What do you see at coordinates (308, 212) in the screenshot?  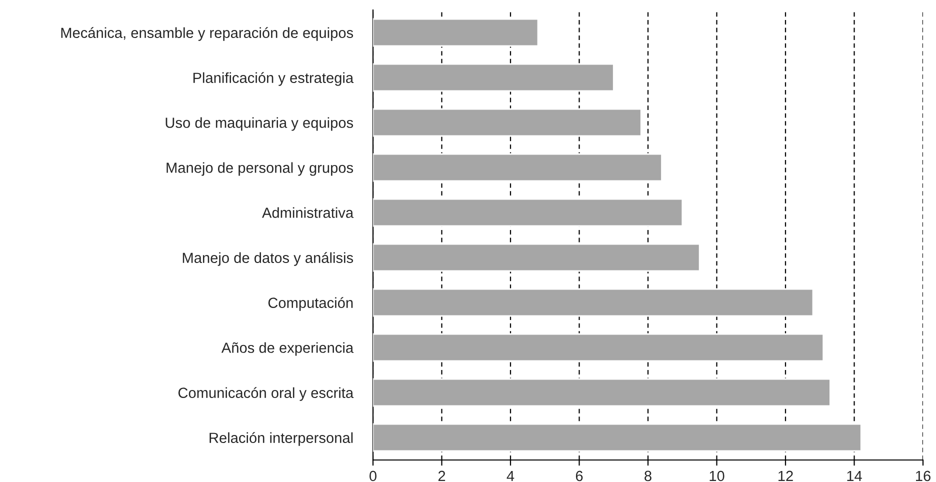 I see `y-tick-label: Administrativa` at bounding box center [308, 212].